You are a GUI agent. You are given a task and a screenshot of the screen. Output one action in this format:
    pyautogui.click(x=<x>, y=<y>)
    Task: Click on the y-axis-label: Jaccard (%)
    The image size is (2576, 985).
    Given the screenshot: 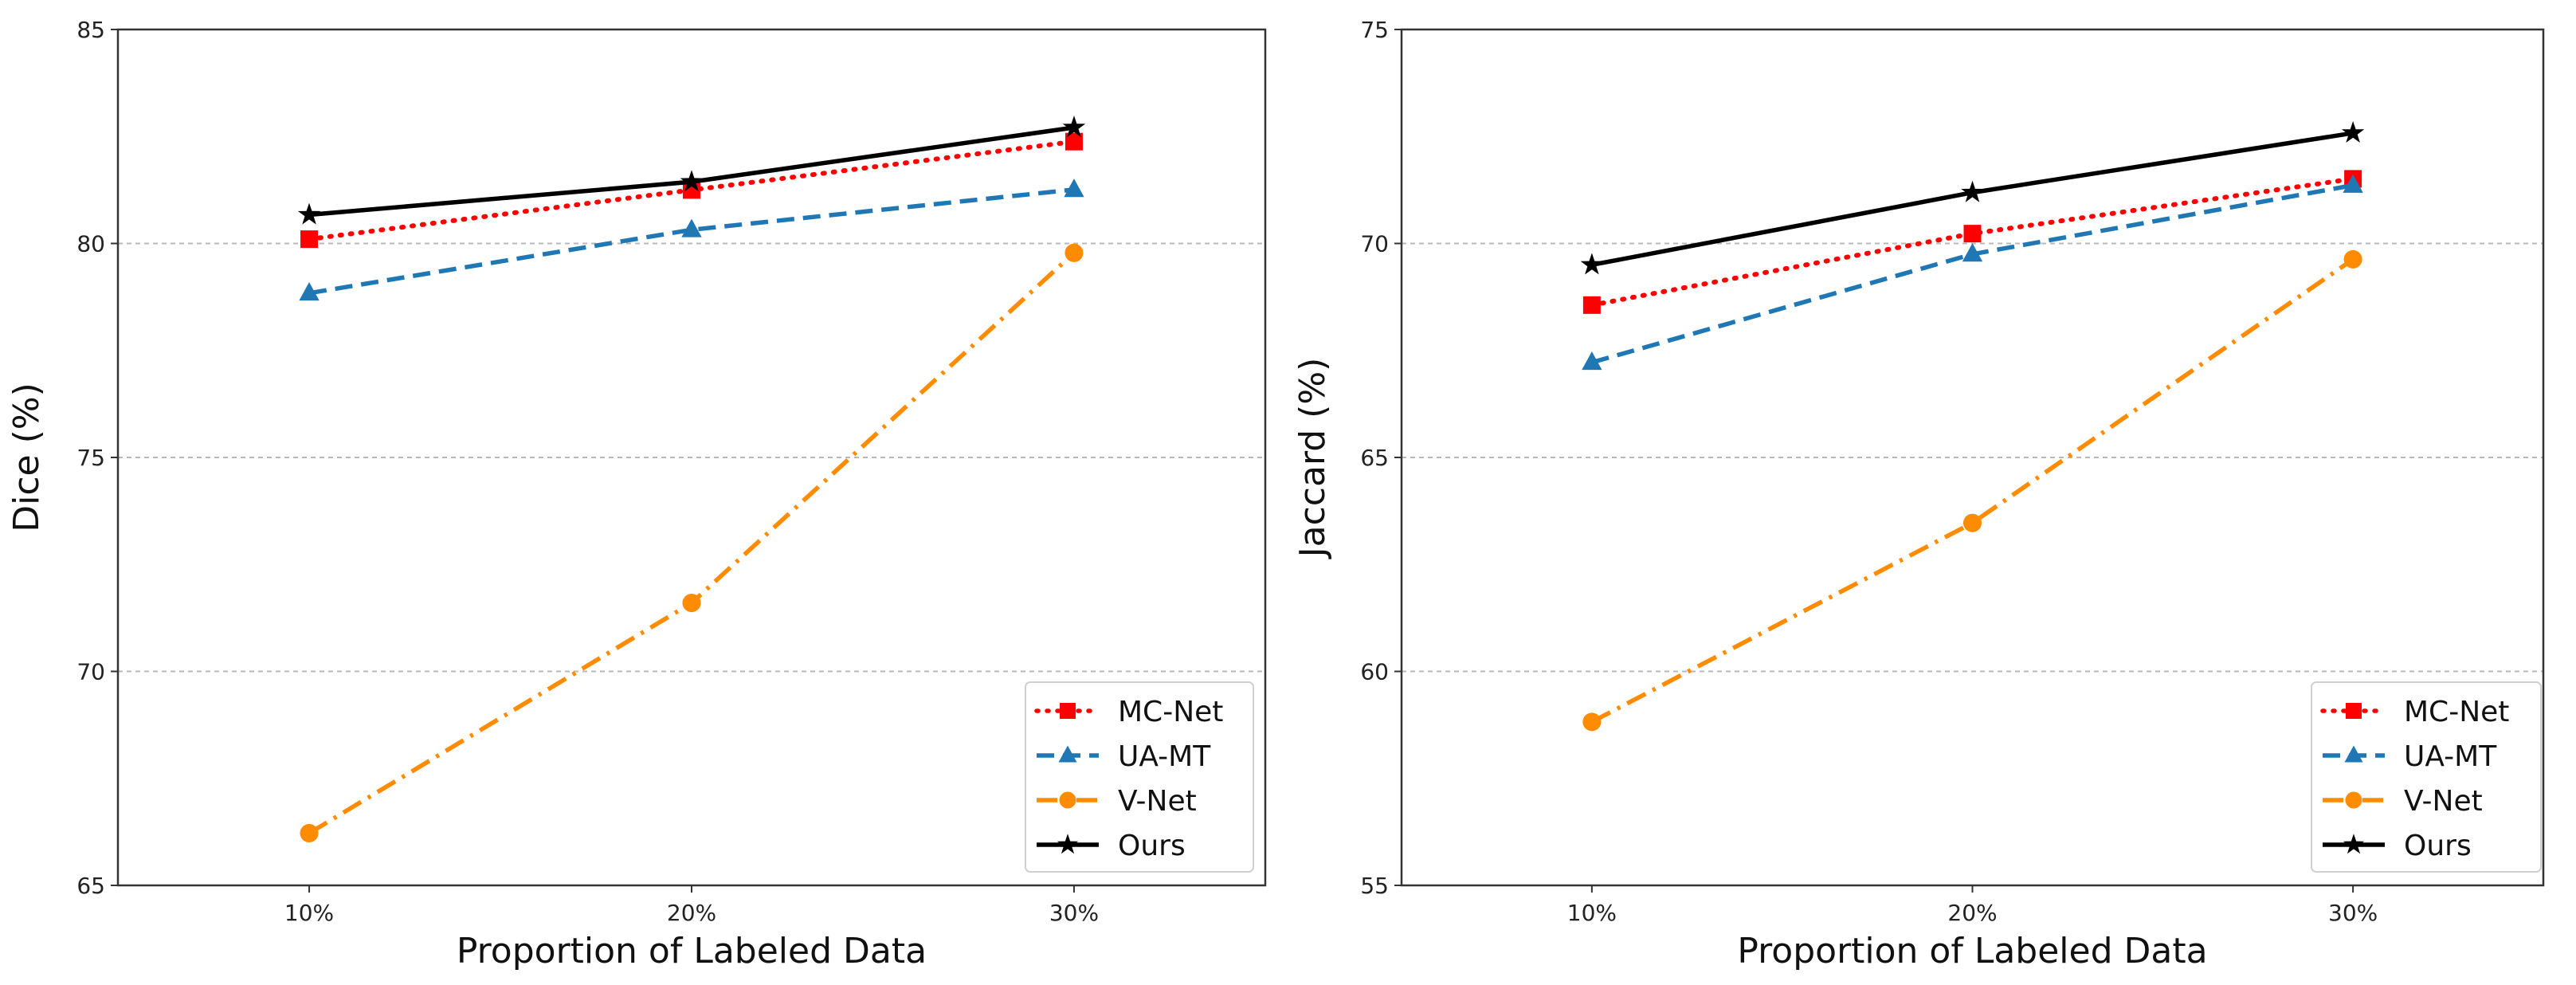 What is the action you would take?
    pyautogui.click(x=1312, y=459)
    